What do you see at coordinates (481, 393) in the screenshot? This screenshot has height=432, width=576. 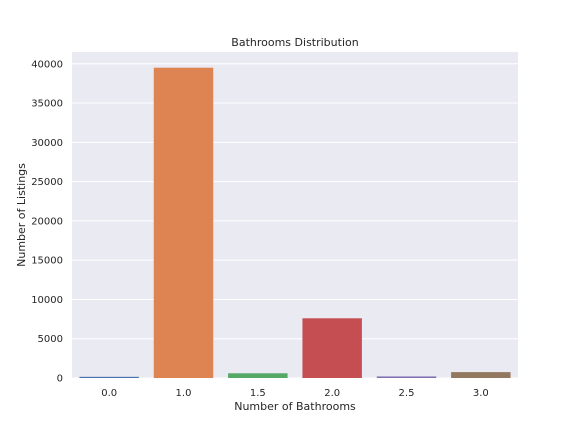 I see `x-tick-label: 3.0` at bounding box center [481, 393].